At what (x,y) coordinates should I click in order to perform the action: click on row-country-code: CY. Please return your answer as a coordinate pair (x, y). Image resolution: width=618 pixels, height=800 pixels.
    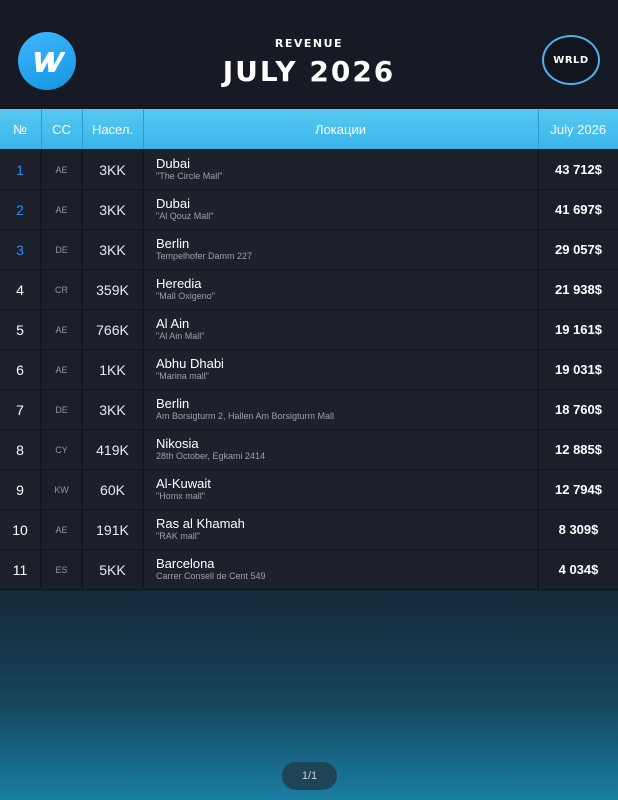
    Looking at the image, I should click on (61, 449).